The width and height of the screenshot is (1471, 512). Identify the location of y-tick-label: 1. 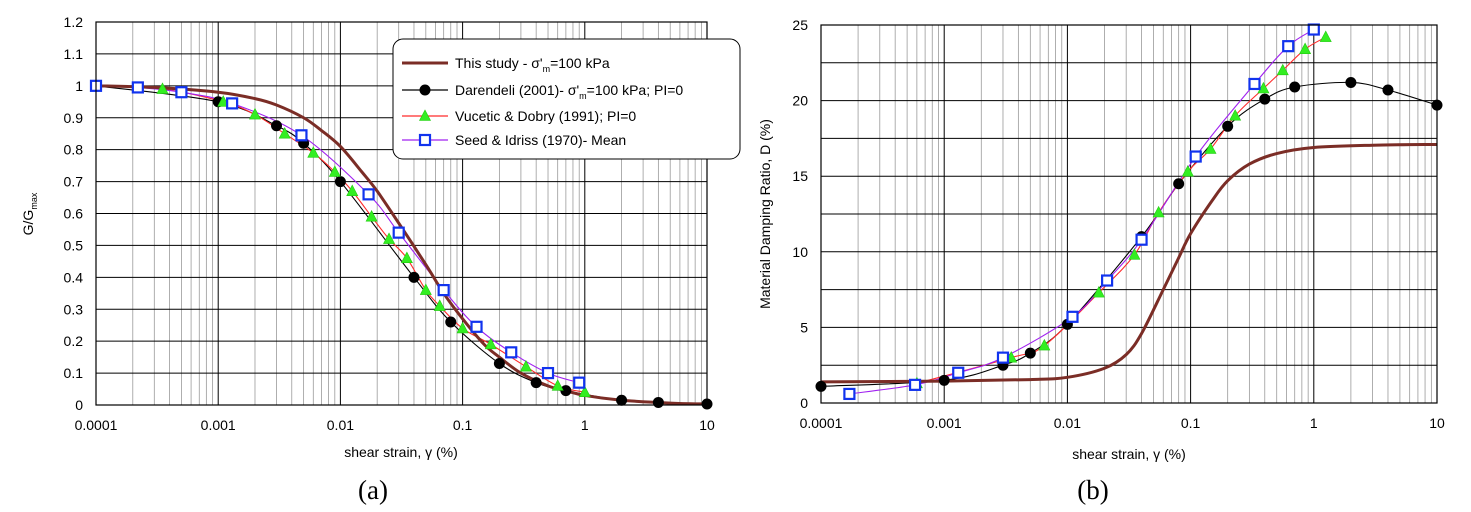
(79, 86).